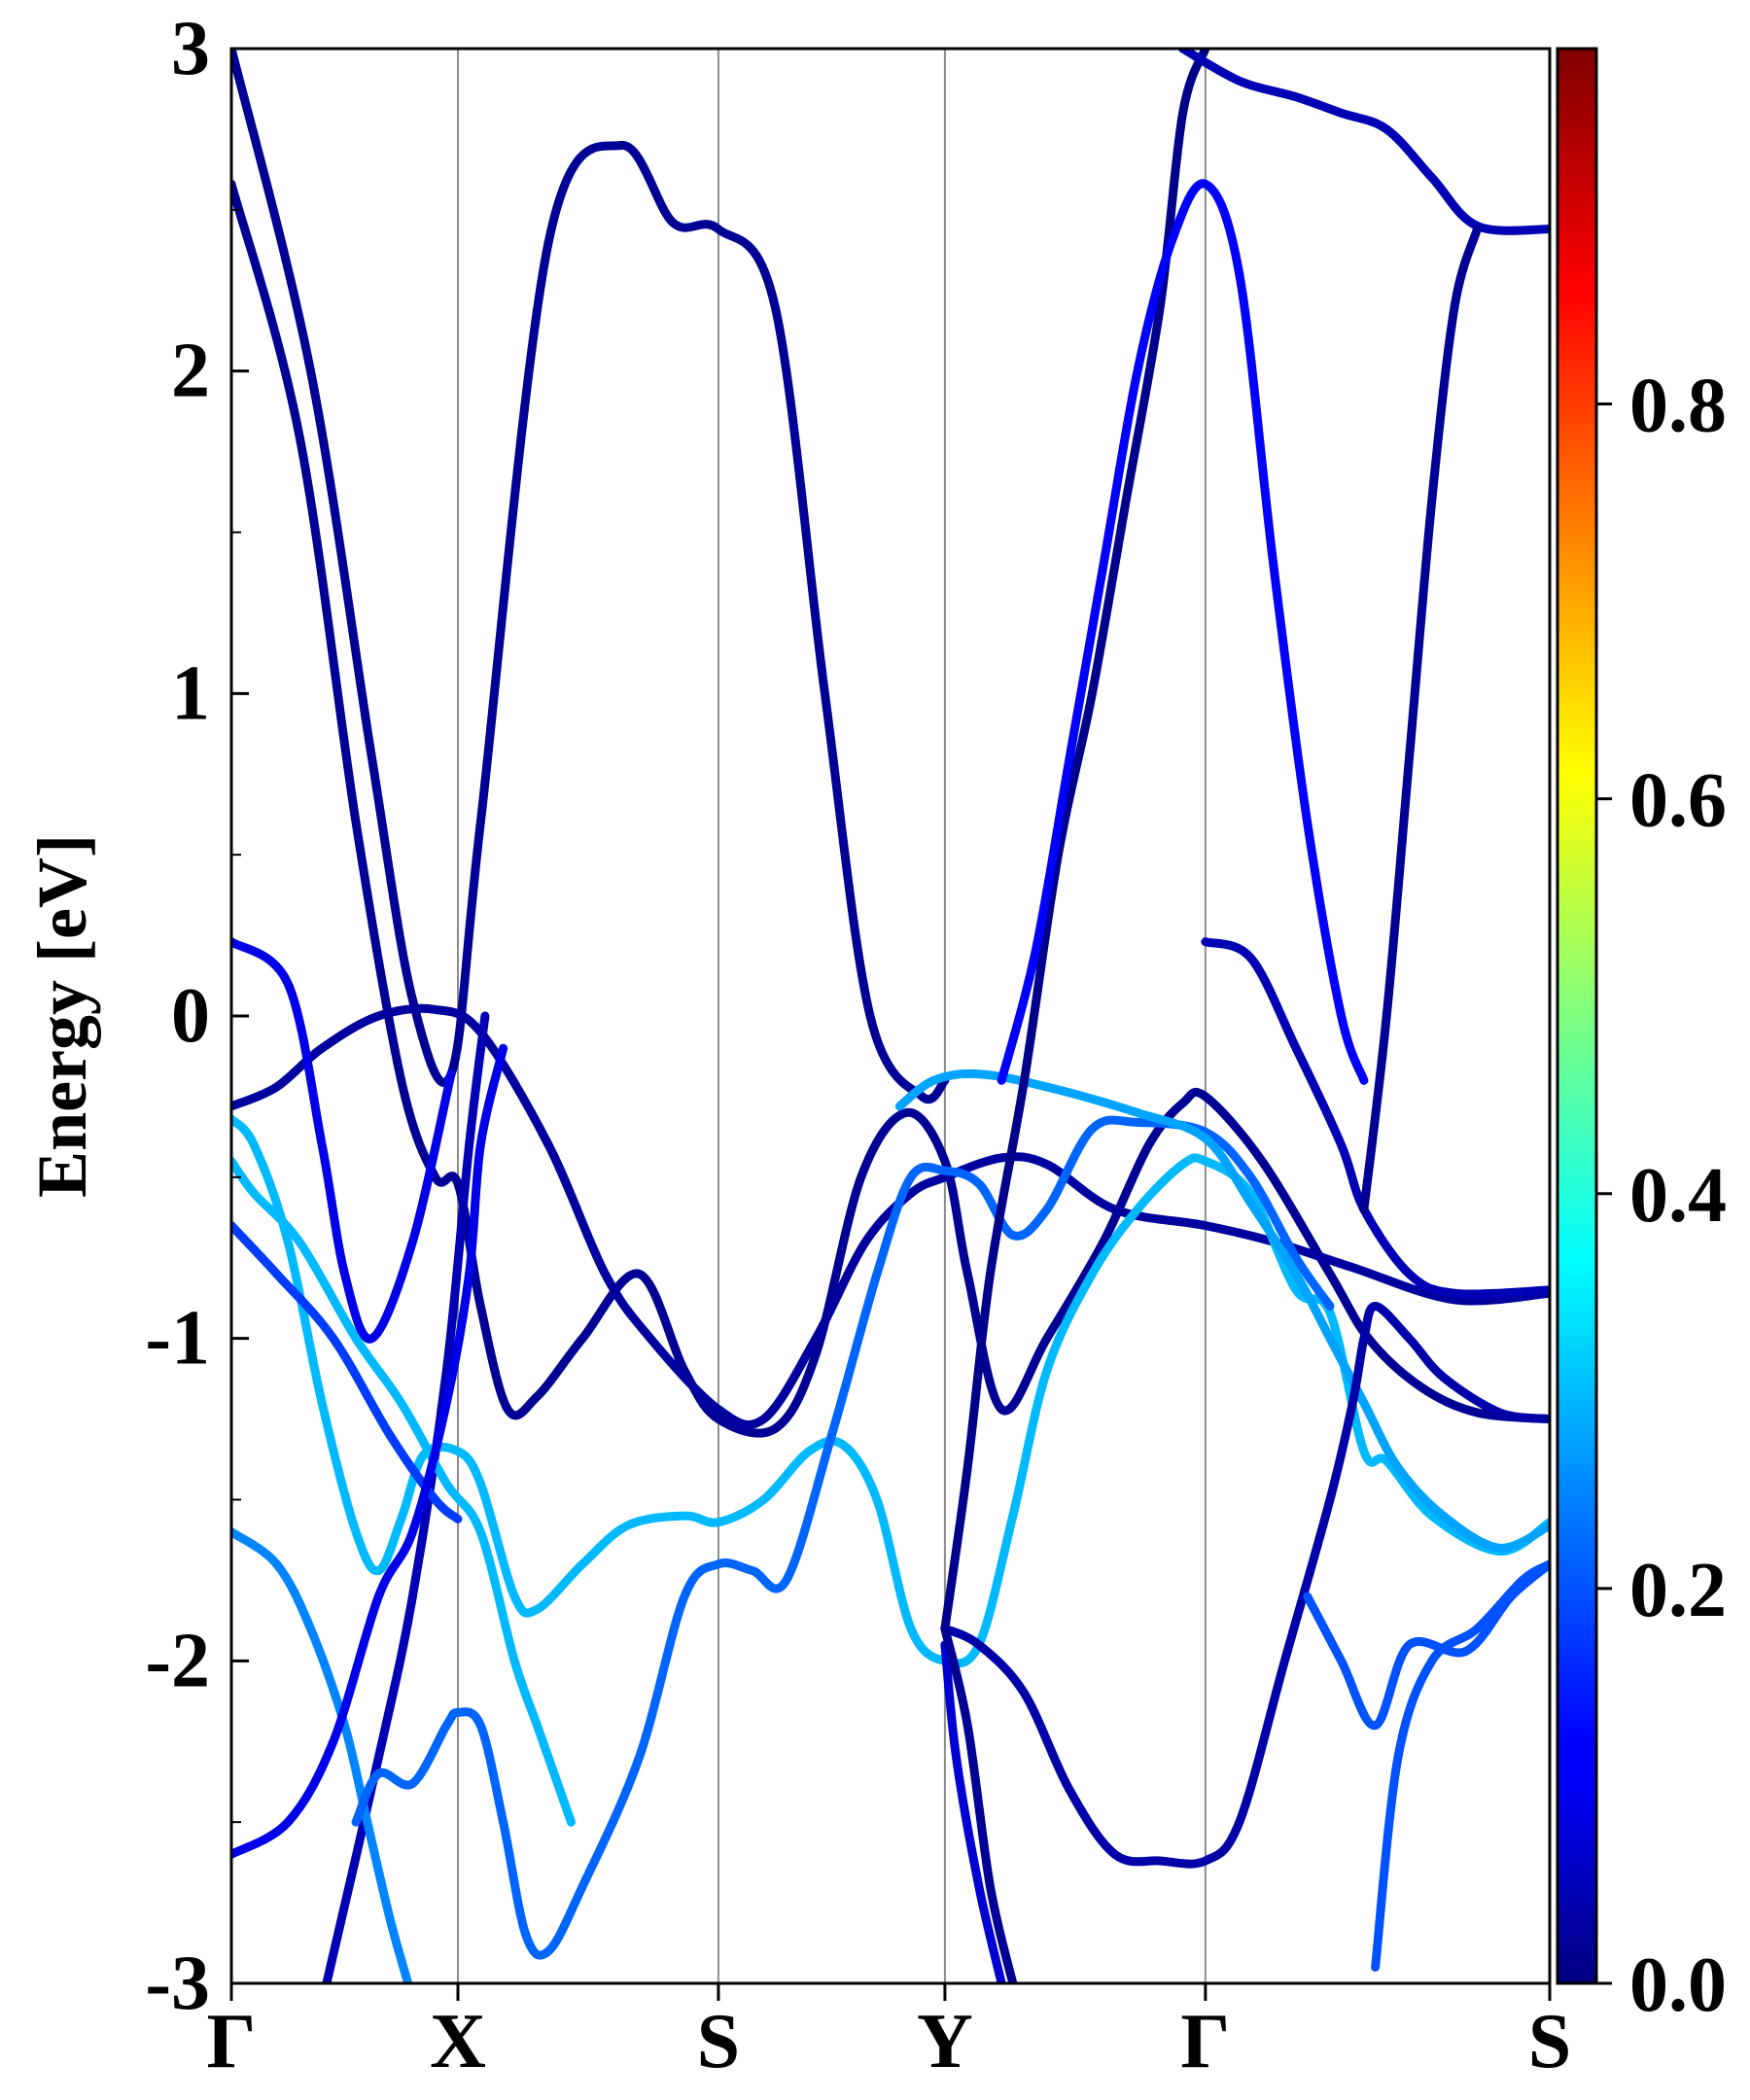  Describe the element at coordinates (232, 2041) in the screenshot. I see `x-tick-label-1: Γ` at that location.